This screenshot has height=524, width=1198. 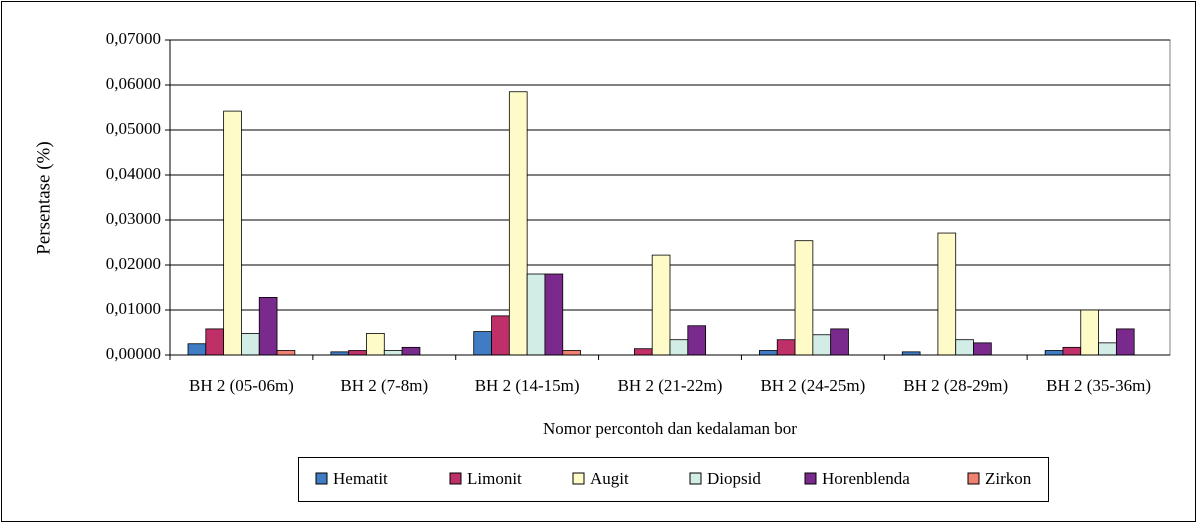 I want to click on legend-label: Augit, so click(x=609, y=478).